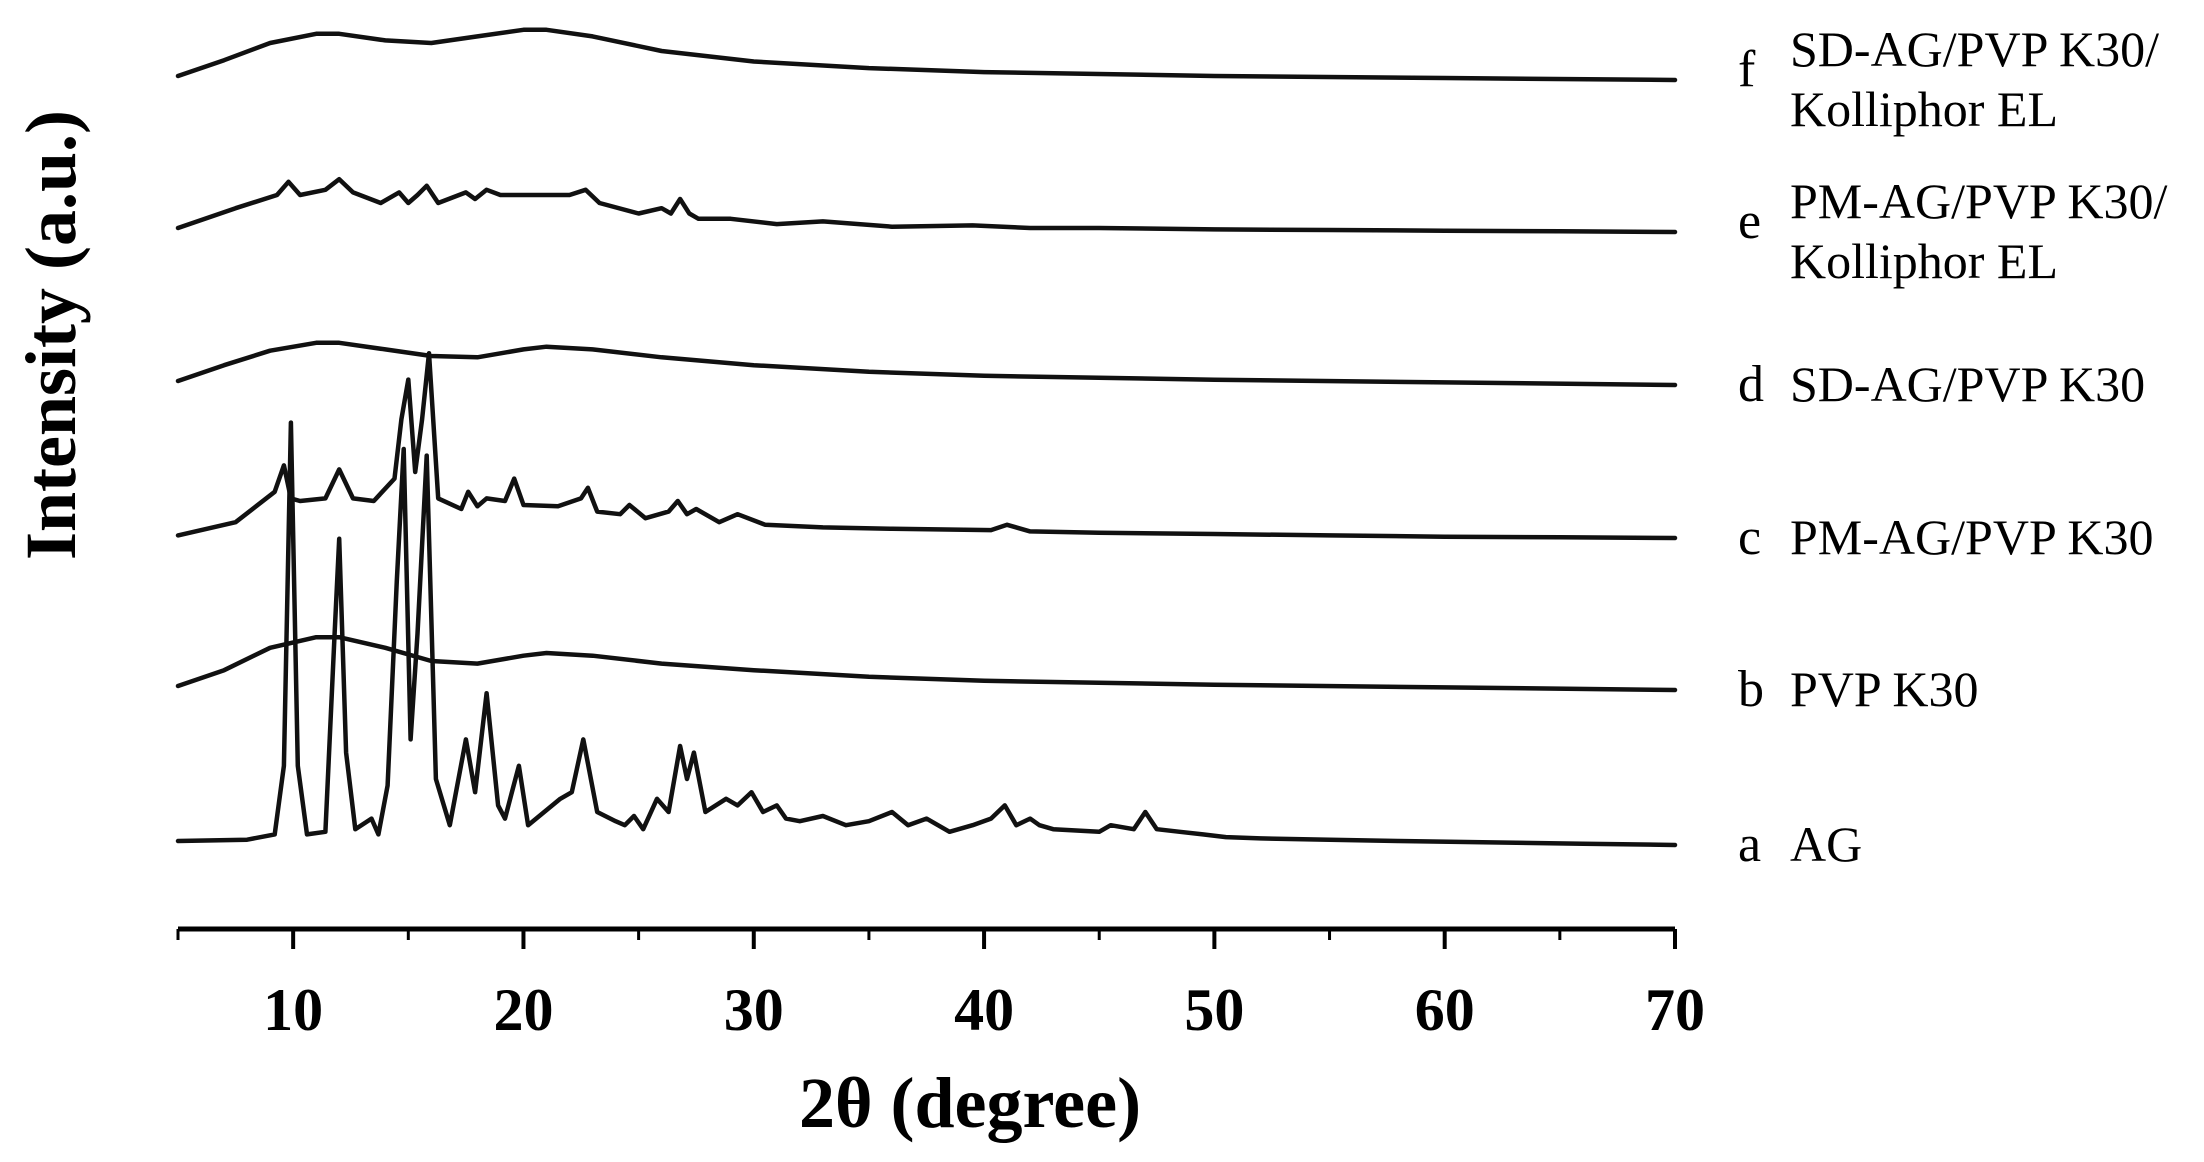 This screenshot has height=1162, width=2204. I want to click on x-tick-label-20: 20, so click(523, 1010).